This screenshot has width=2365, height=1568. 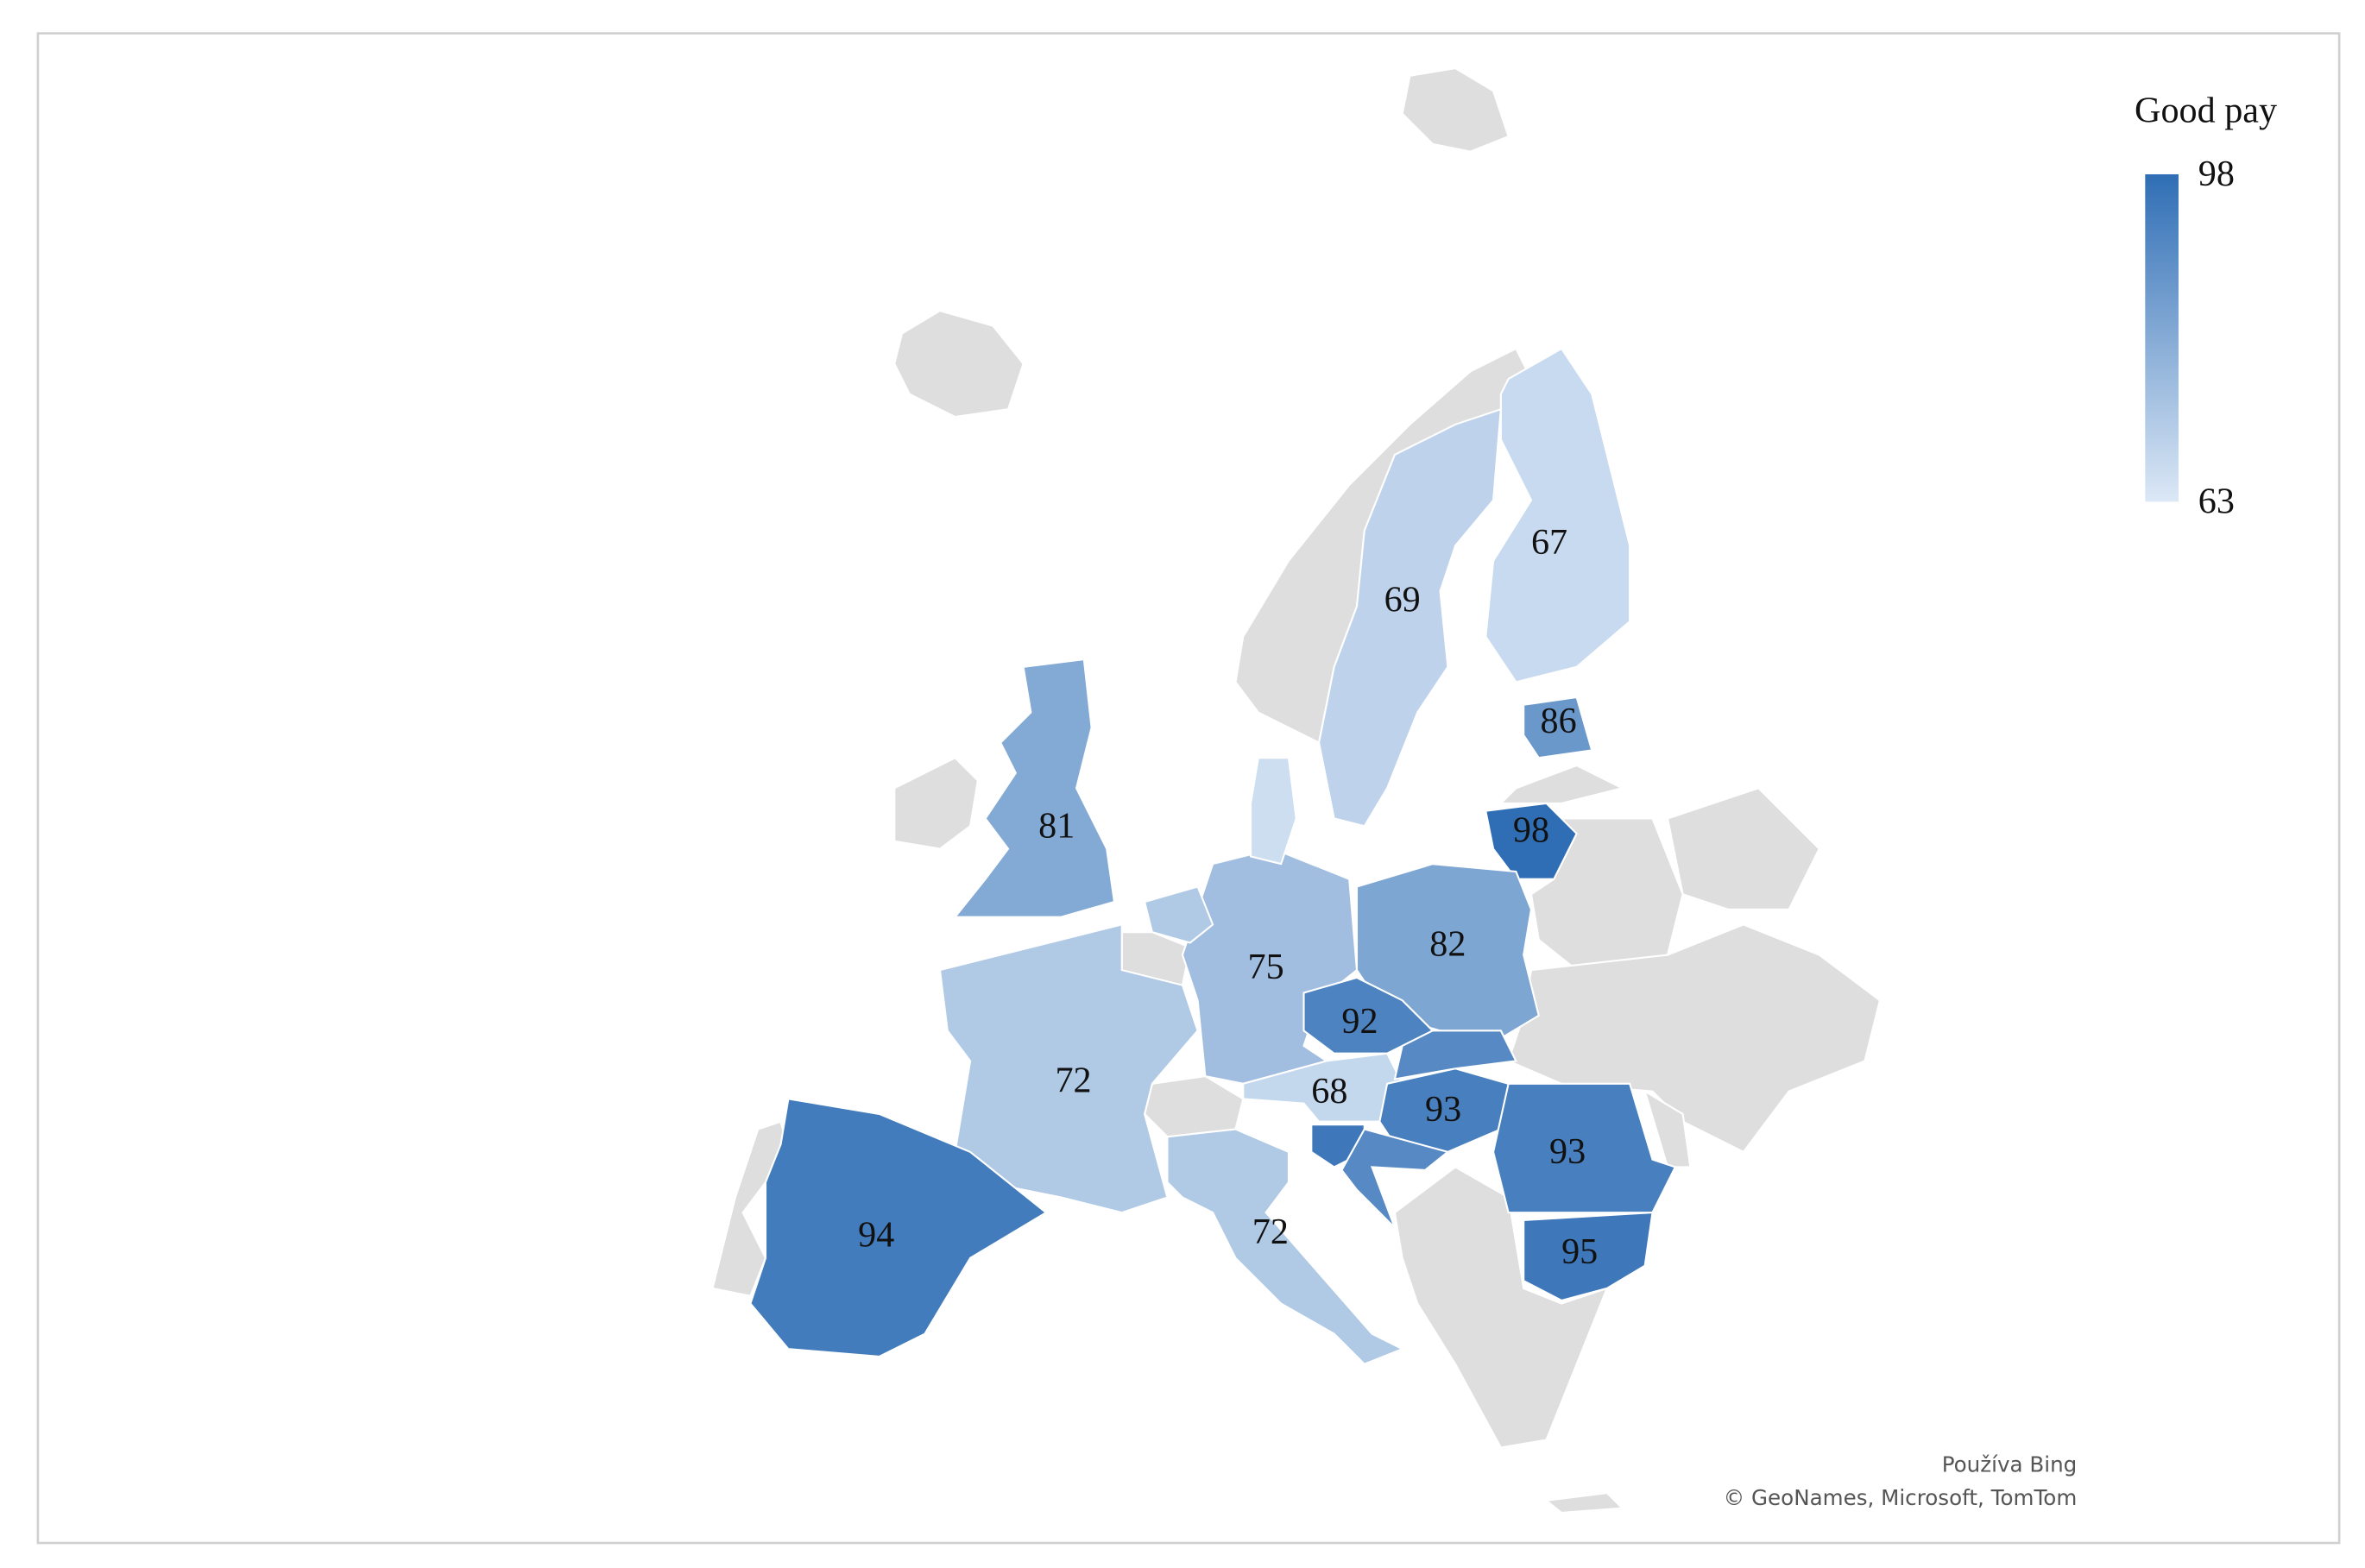 What do you see at coordinates (1559, 721) in the screenshot?
I see `value-label: 86` at bounding box center [1559, 721].